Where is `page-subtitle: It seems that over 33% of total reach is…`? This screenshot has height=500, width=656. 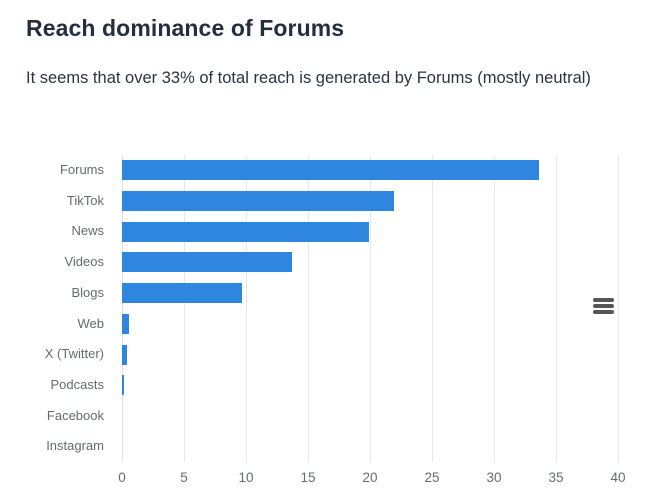
page-subtitle: It seems that over 33% of total reach is… is located at coordinates (308, 78).